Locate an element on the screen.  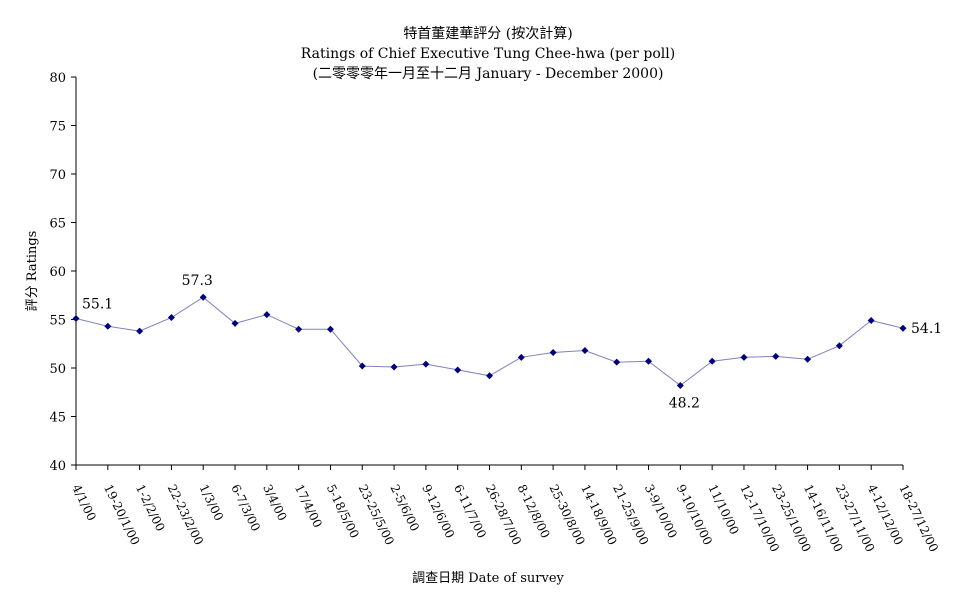
x-tick-label: 3/4/00 is located at coordinates (275, 502).